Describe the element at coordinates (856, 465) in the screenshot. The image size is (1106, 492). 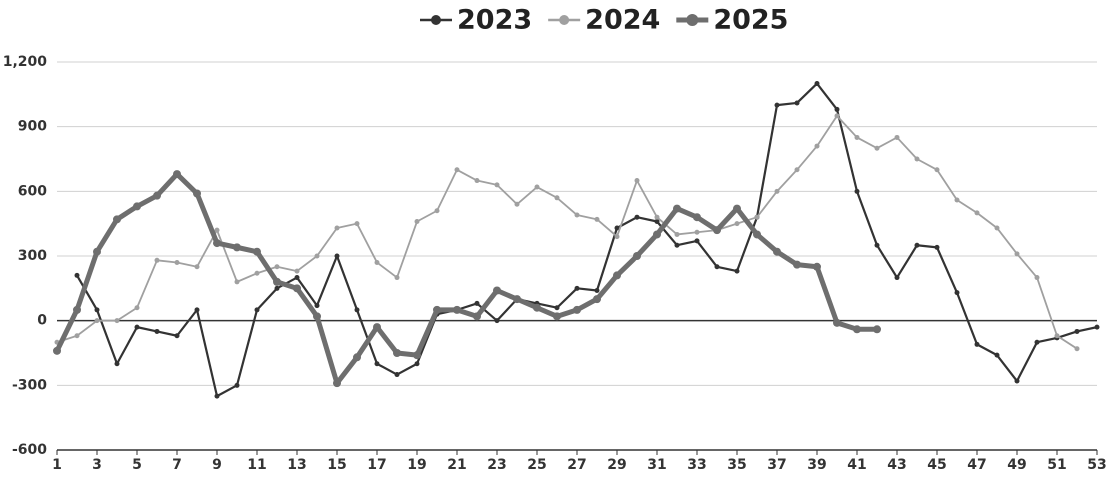
I see `x-tick-label: 41` at that location.